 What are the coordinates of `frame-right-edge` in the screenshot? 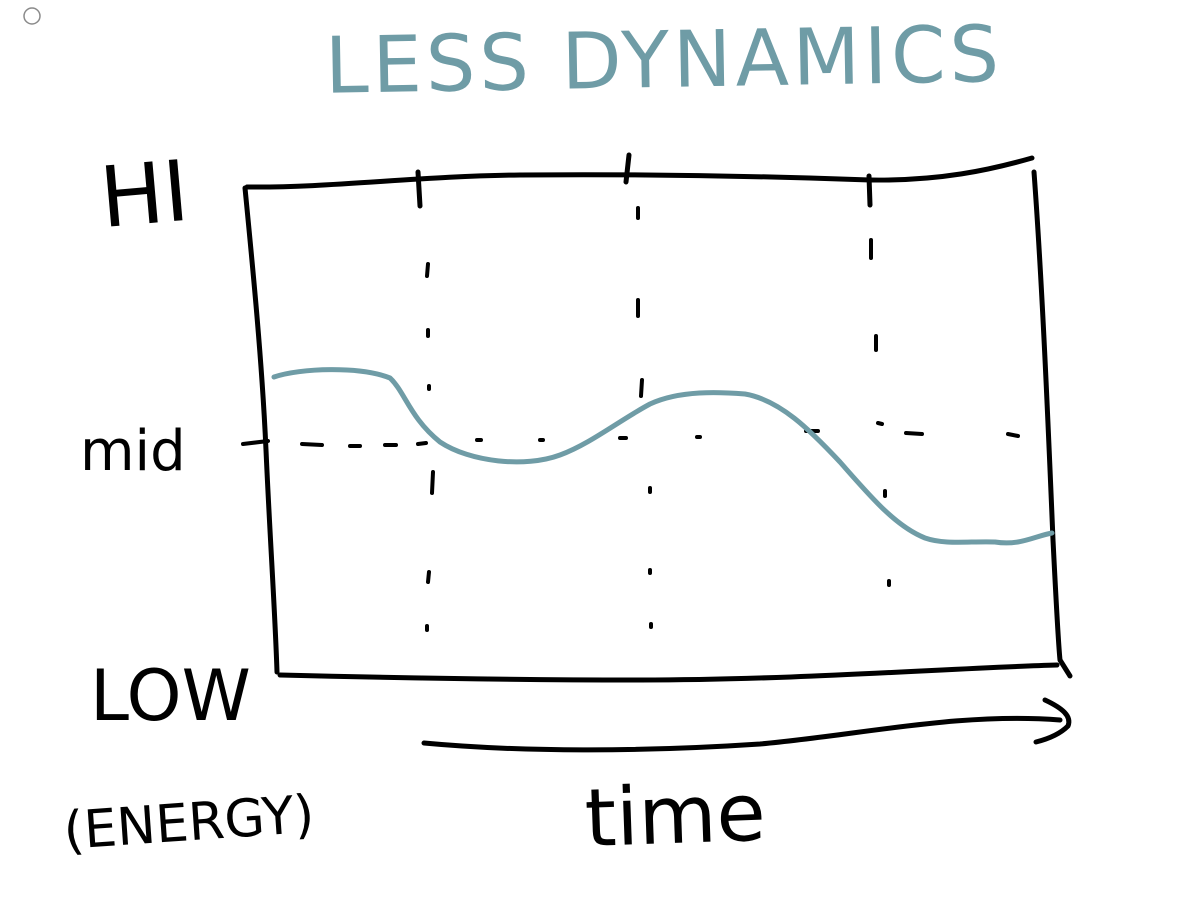 It's located at (1052, 424).